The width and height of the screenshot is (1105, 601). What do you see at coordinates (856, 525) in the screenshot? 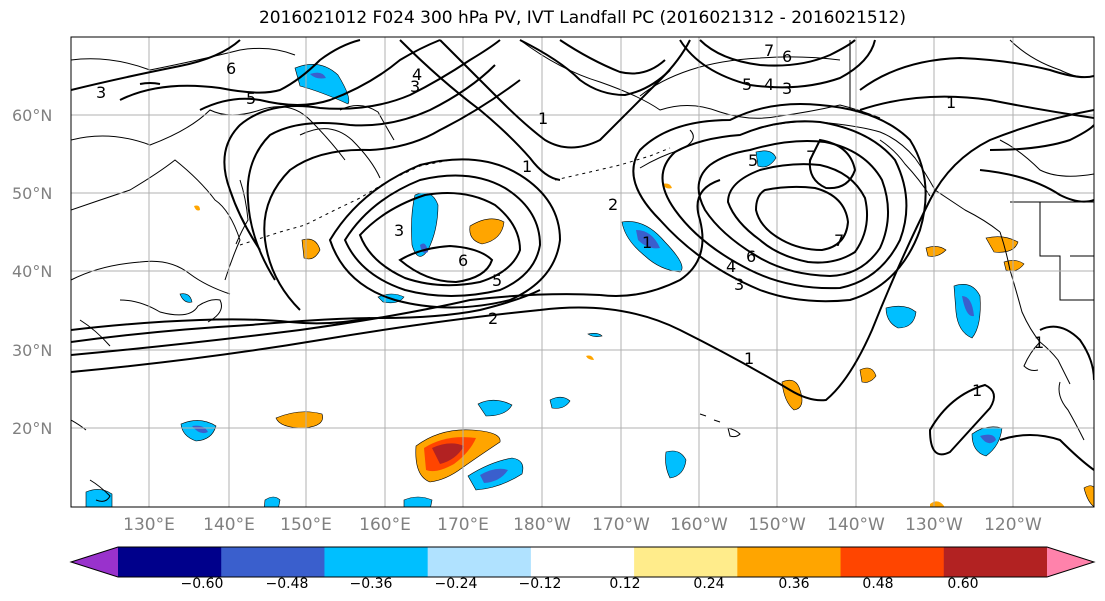
I see `lon-label: 140°W` at bounding box center [856, 525].